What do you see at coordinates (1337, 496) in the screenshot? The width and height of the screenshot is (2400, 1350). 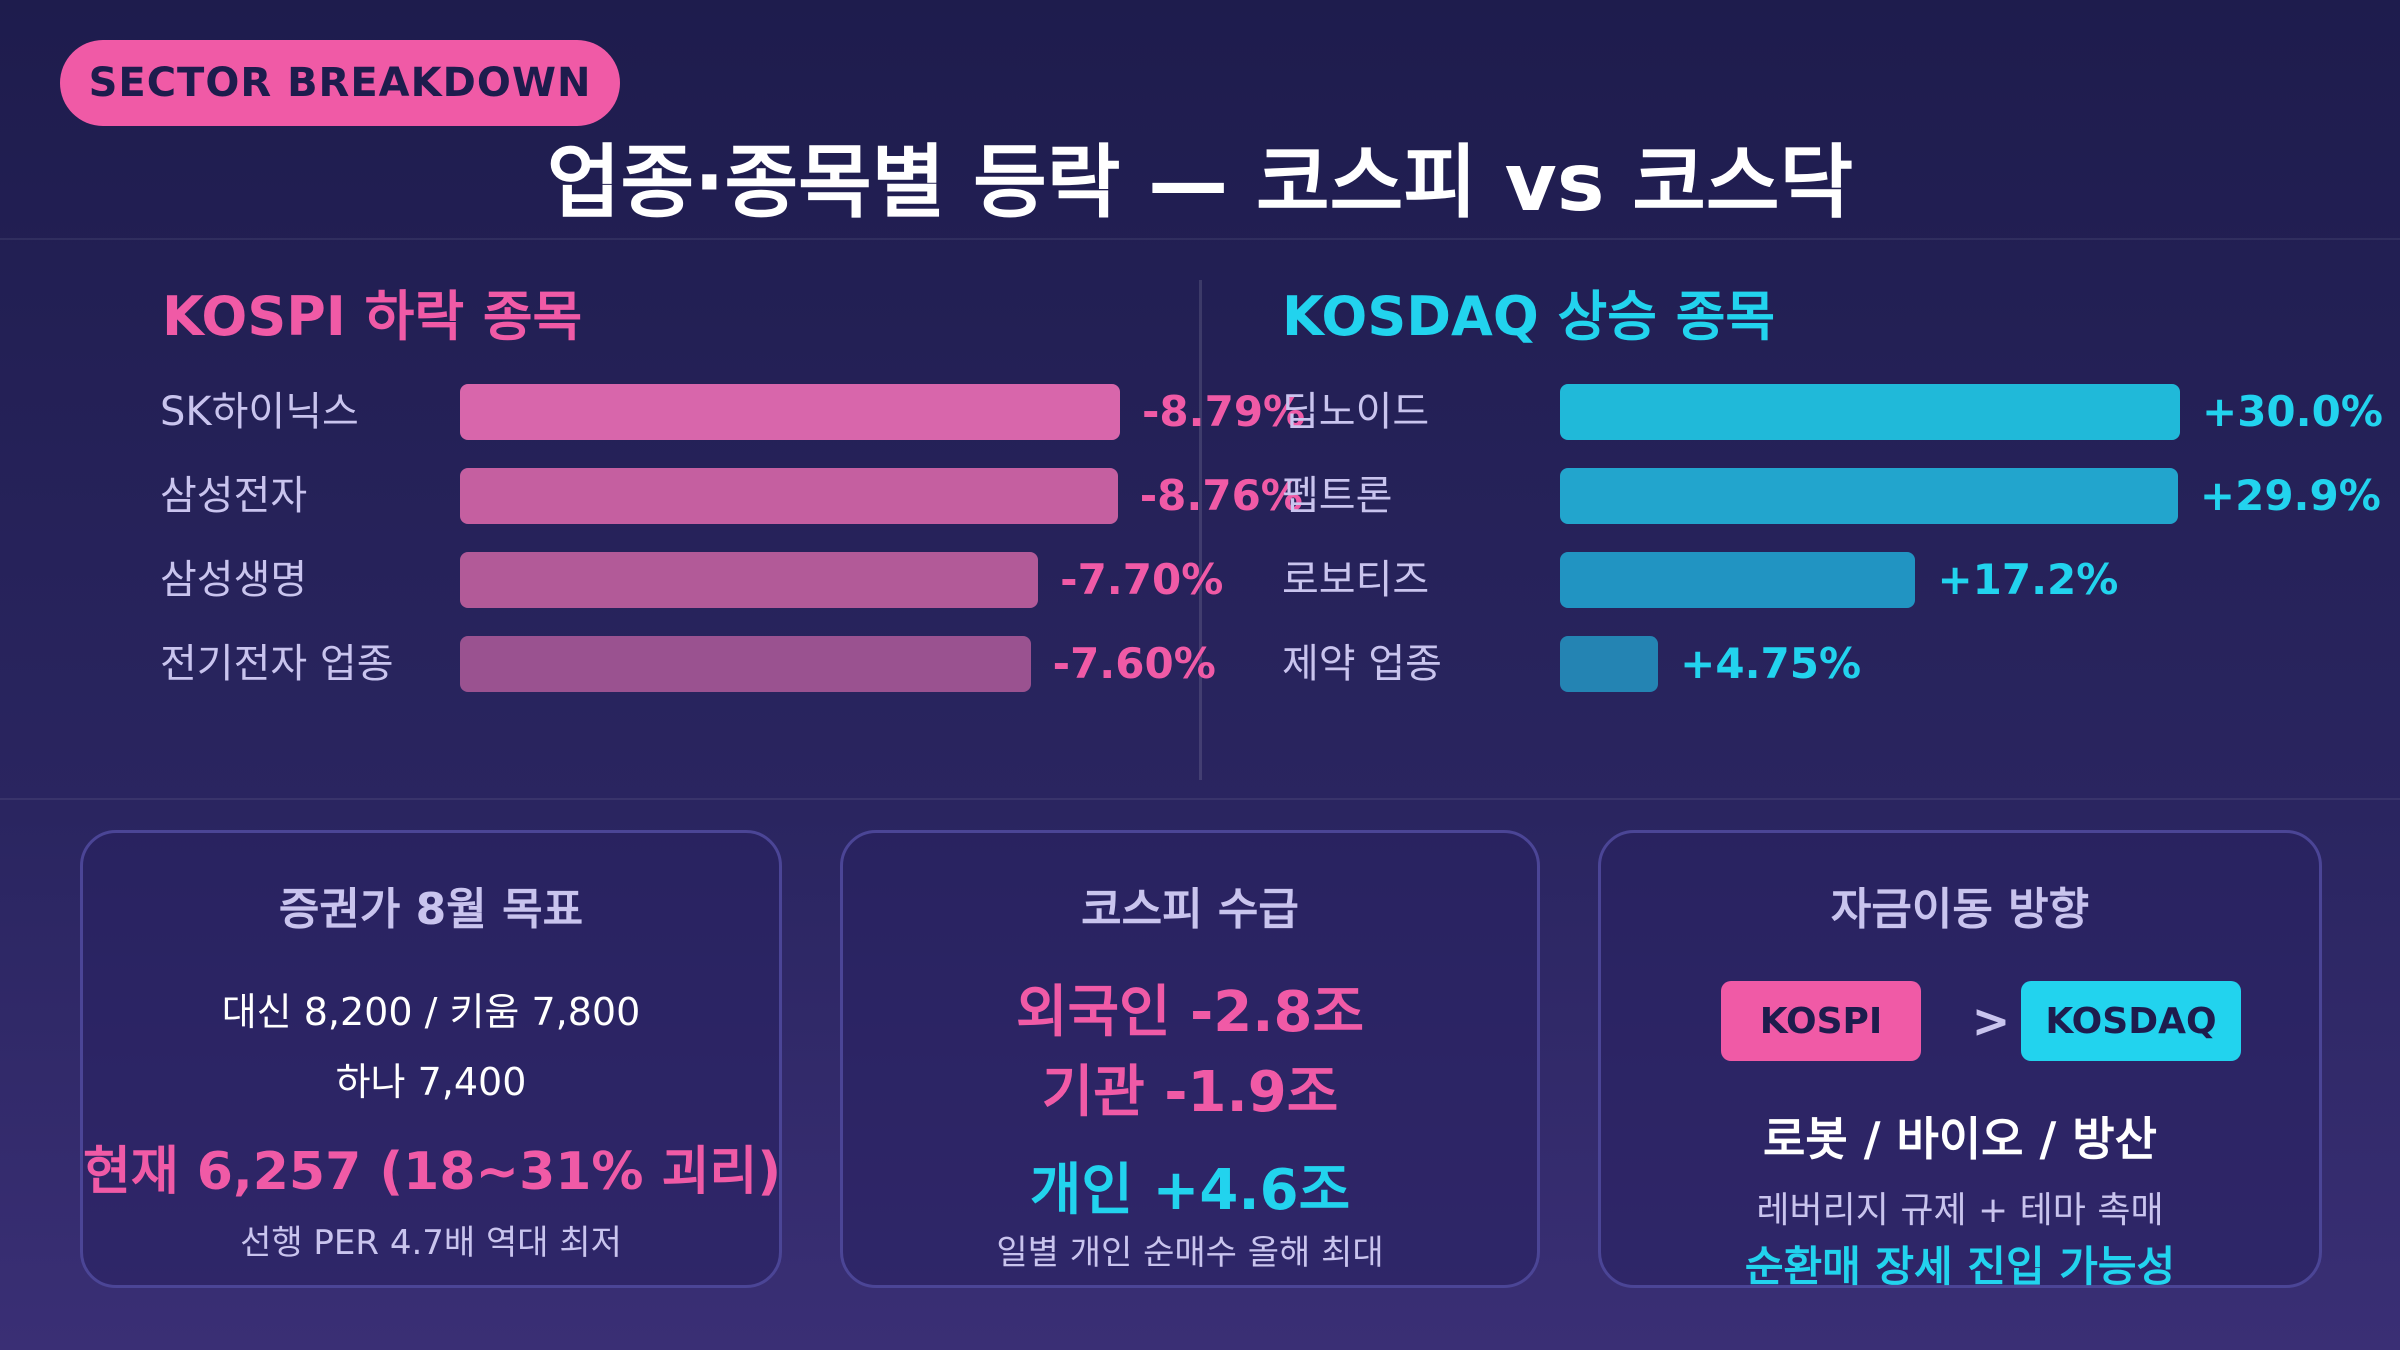 I see `kosdaq-category-label: 펩트론` at bounding box center [1337, 496].